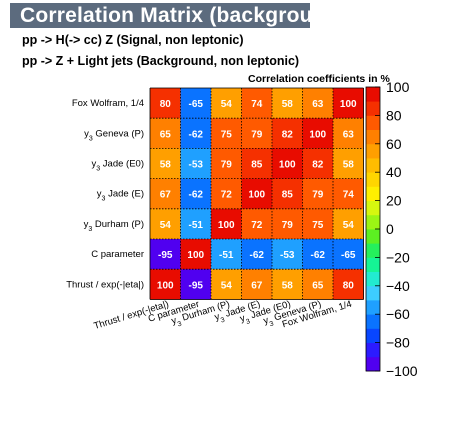  Describe the element at coordinates (398, 286) in the screenshot. I see `colorbar-tick-label: −40` at that location.